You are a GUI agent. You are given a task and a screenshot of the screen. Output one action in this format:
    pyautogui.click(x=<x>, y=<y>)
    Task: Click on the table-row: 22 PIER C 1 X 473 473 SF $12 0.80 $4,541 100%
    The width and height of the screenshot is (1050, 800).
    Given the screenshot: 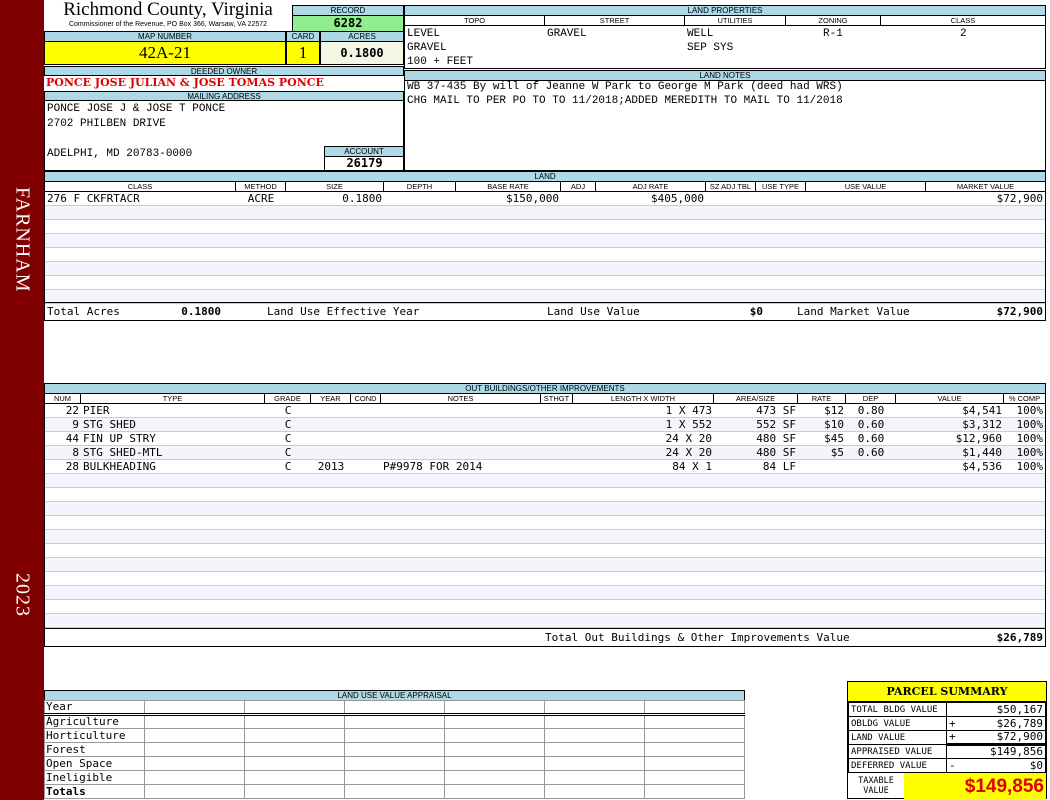 What is the action you would take?
    pyautogui.click(x=545, y=411)
    